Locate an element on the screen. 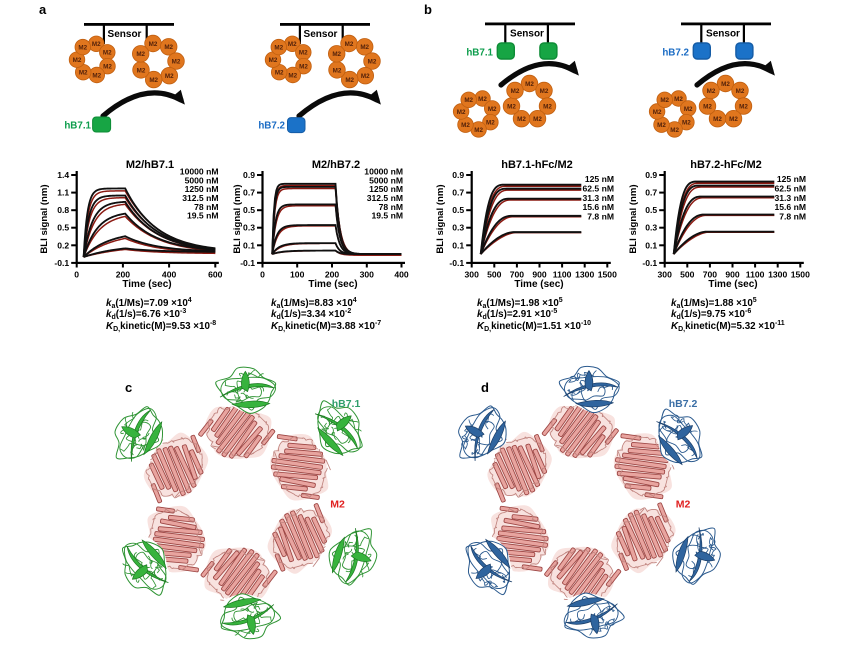 The width and height of the screenshot is (865, 650). svg-text: KD,kinetic(M)=1.51 ×10-10 is located at coordinates (534, 326).